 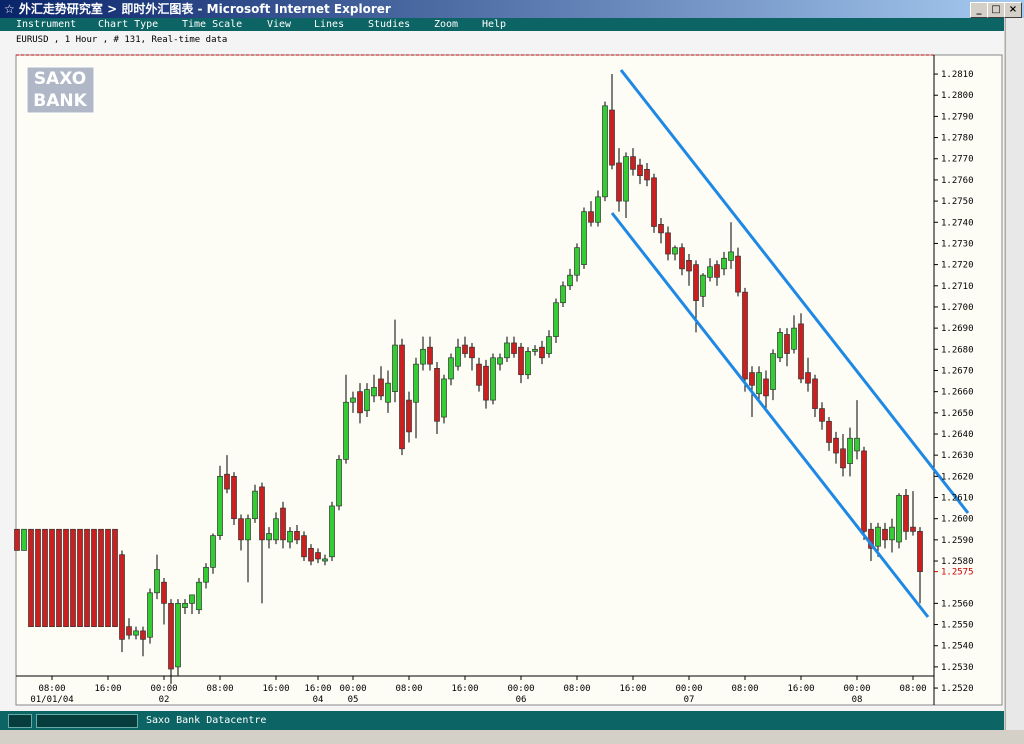 What do you see at coordinates (494, 24) in the screenshot?
I see `menu-item: Help` at bounding box center [494, 24].